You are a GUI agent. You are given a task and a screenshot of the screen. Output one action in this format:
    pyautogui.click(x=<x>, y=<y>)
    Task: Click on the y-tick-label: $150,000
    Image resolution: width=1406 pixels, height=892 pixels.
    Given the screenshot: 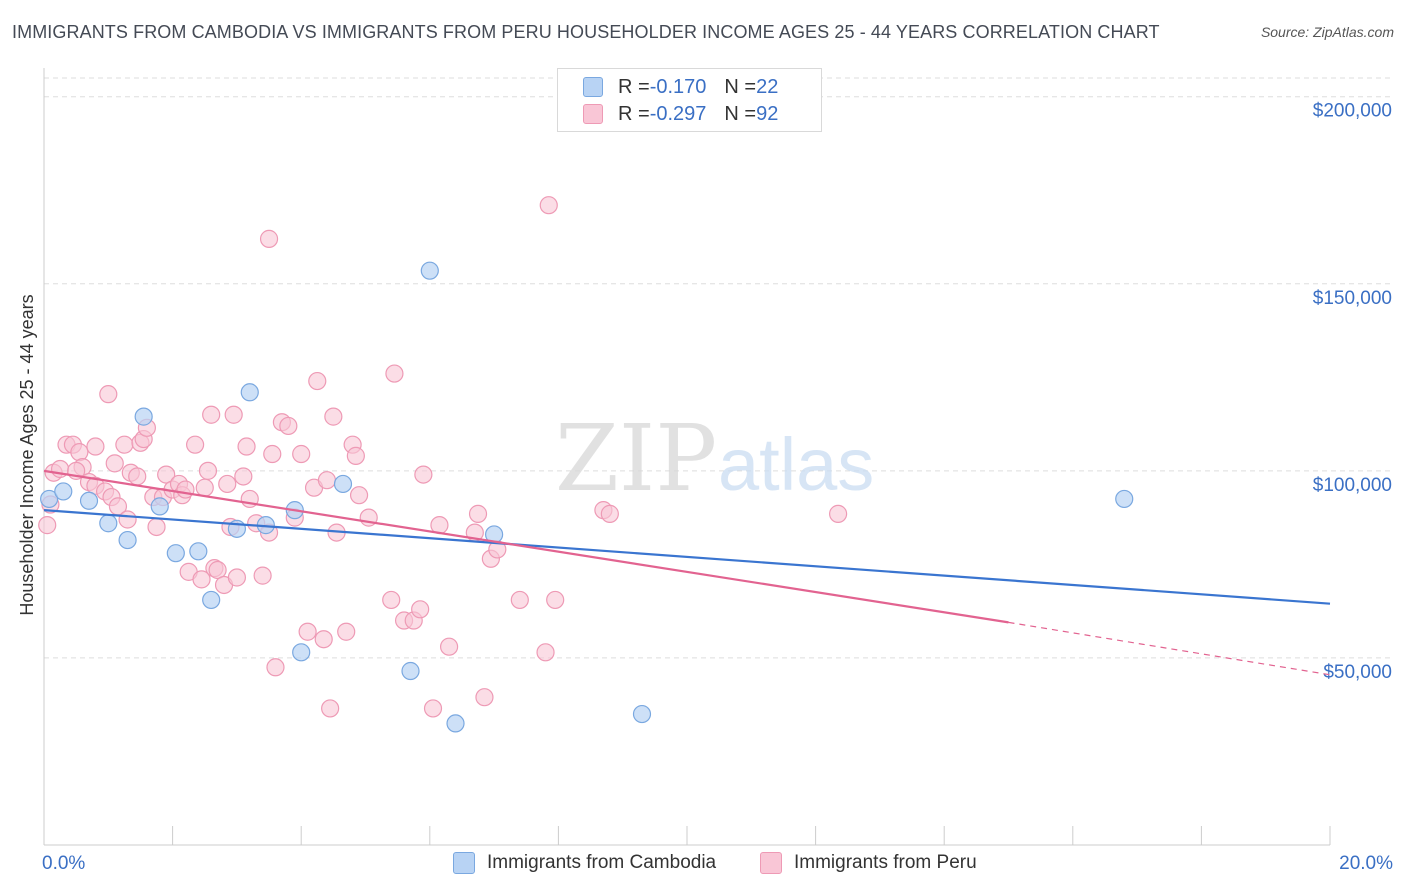 What is the action you would take?
    pyautogui.click(x=1352, y=298)
    